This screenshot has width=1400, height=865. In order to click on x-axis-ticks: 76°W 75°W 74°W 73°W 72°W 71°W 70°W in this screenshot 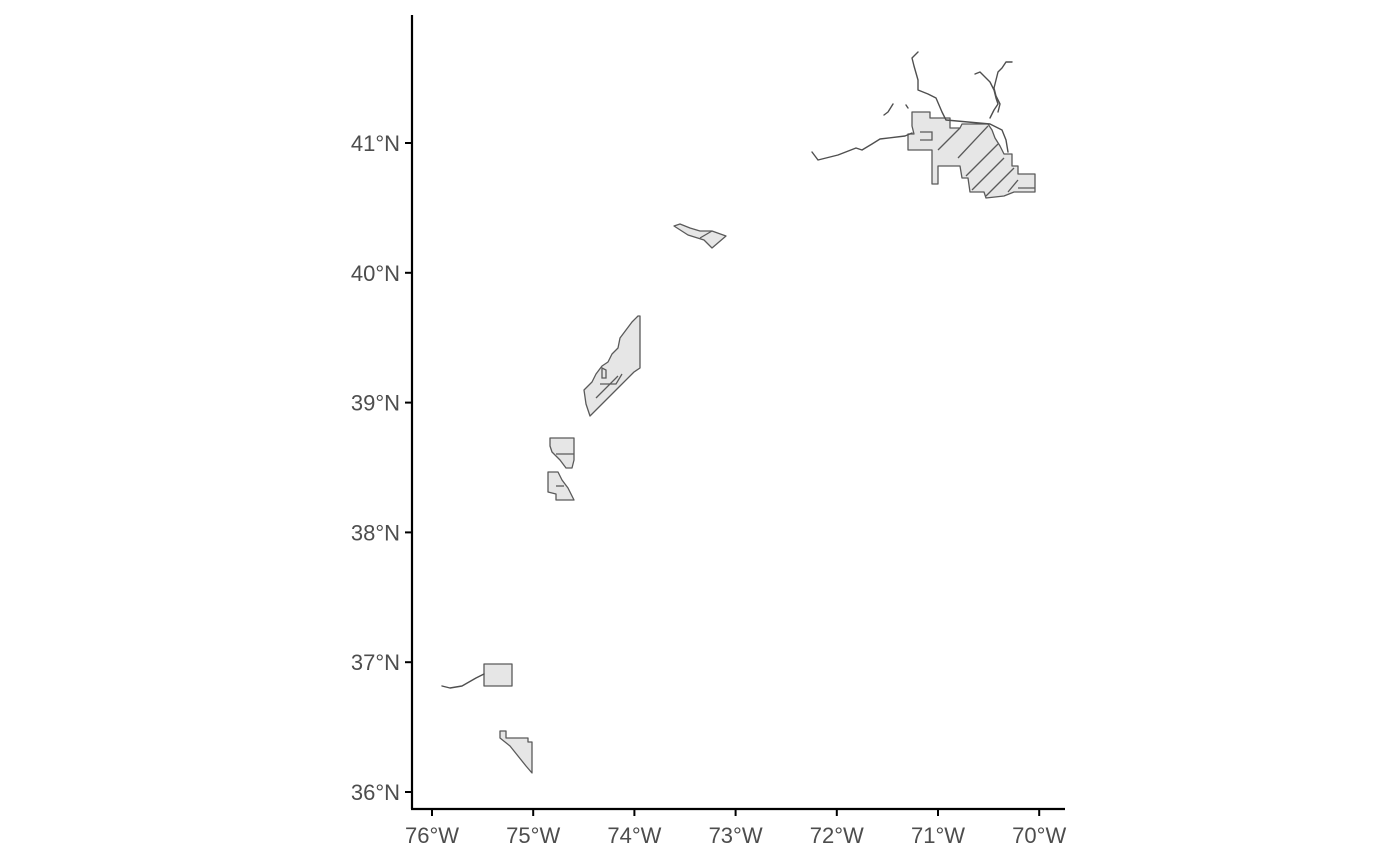, I will do `click(735, 828)`.